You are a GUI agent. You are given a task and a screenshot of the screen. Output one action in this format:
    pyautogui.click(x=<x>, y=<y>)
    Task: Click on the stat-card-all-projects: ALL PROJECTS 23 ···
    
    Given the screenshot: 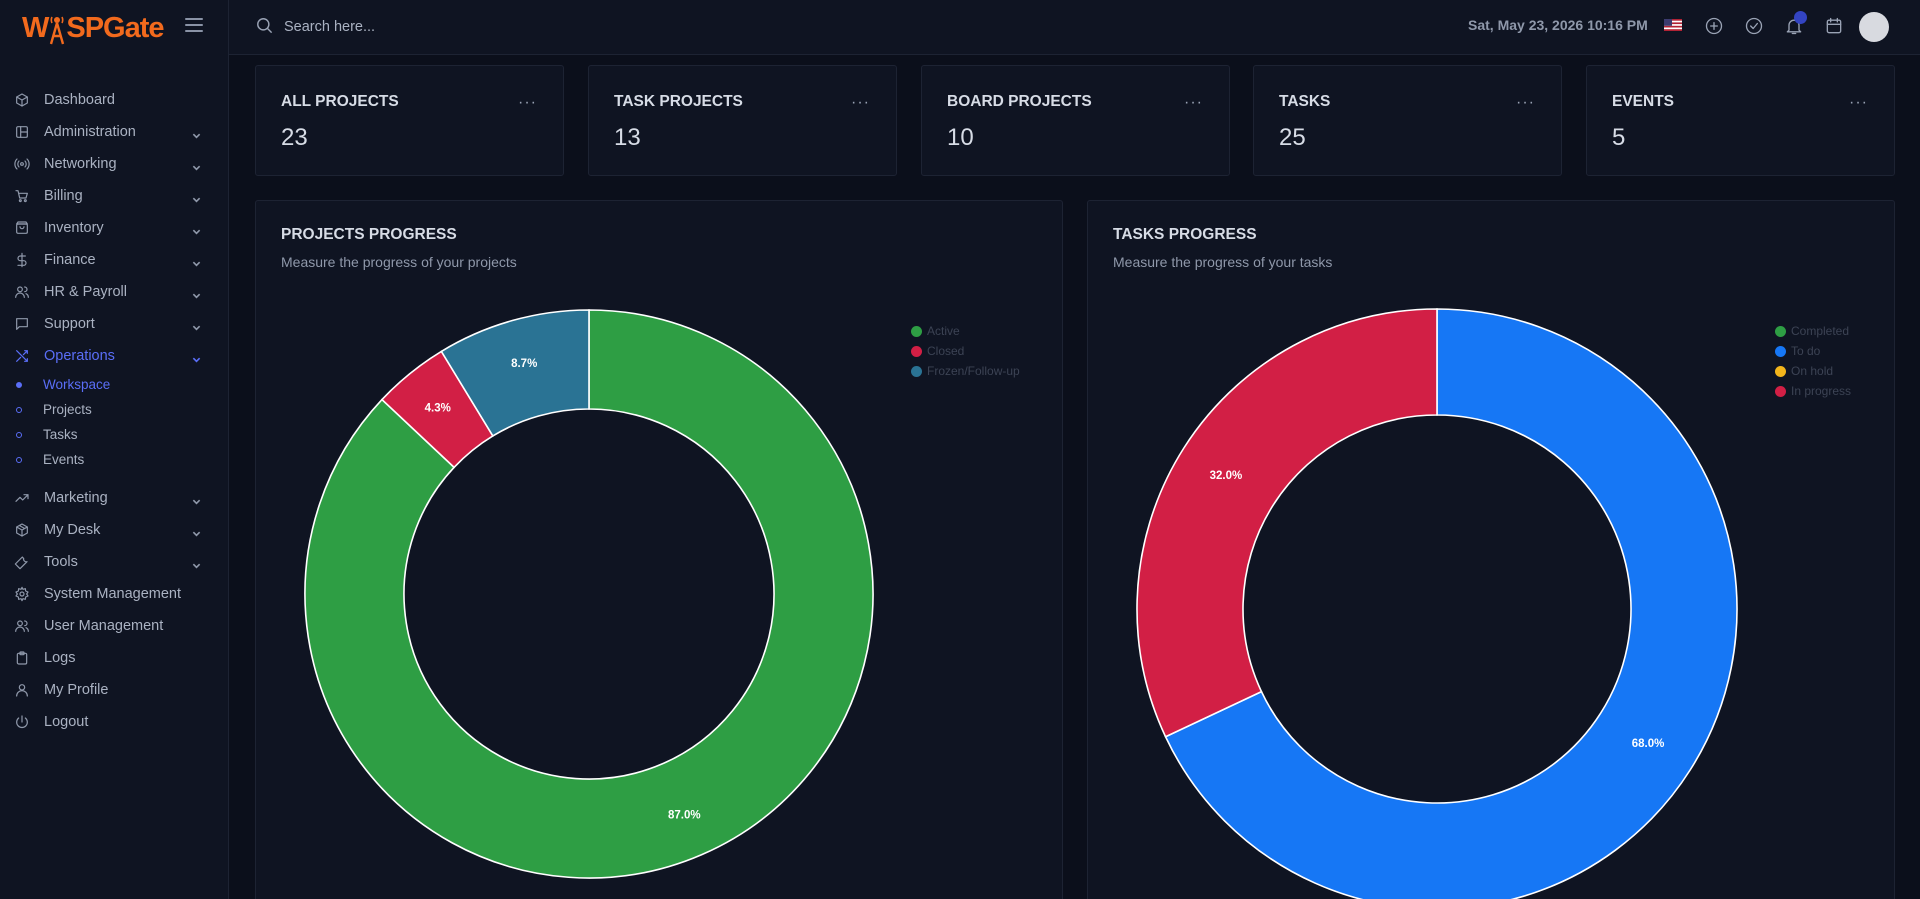 What is the action you would take?
    pyautogui.click(x=409, y=120)
    